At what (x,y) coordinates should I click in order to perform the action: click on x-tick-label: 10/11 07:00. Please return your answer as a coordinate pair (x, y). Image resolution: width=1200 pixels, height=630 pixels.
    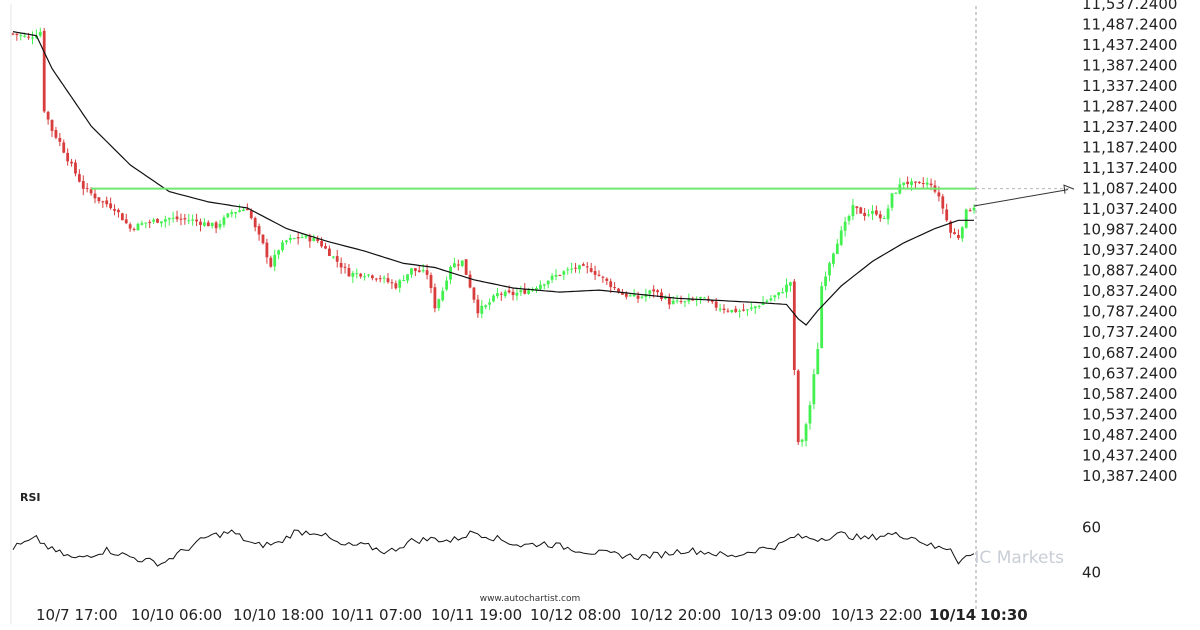
    Looking at the image, I should click on (376, 615).